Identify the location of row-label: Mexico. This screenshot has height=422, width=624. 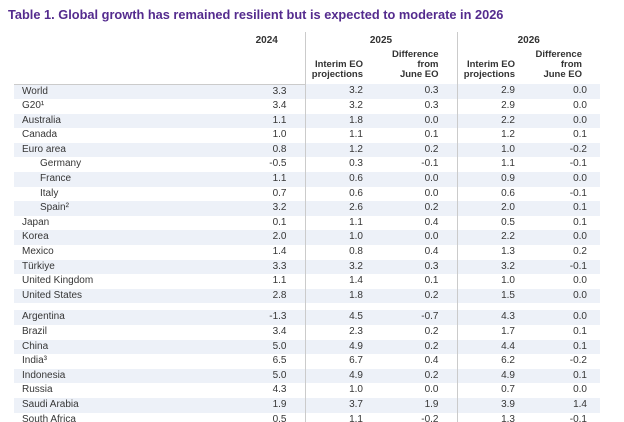
(38, 252).